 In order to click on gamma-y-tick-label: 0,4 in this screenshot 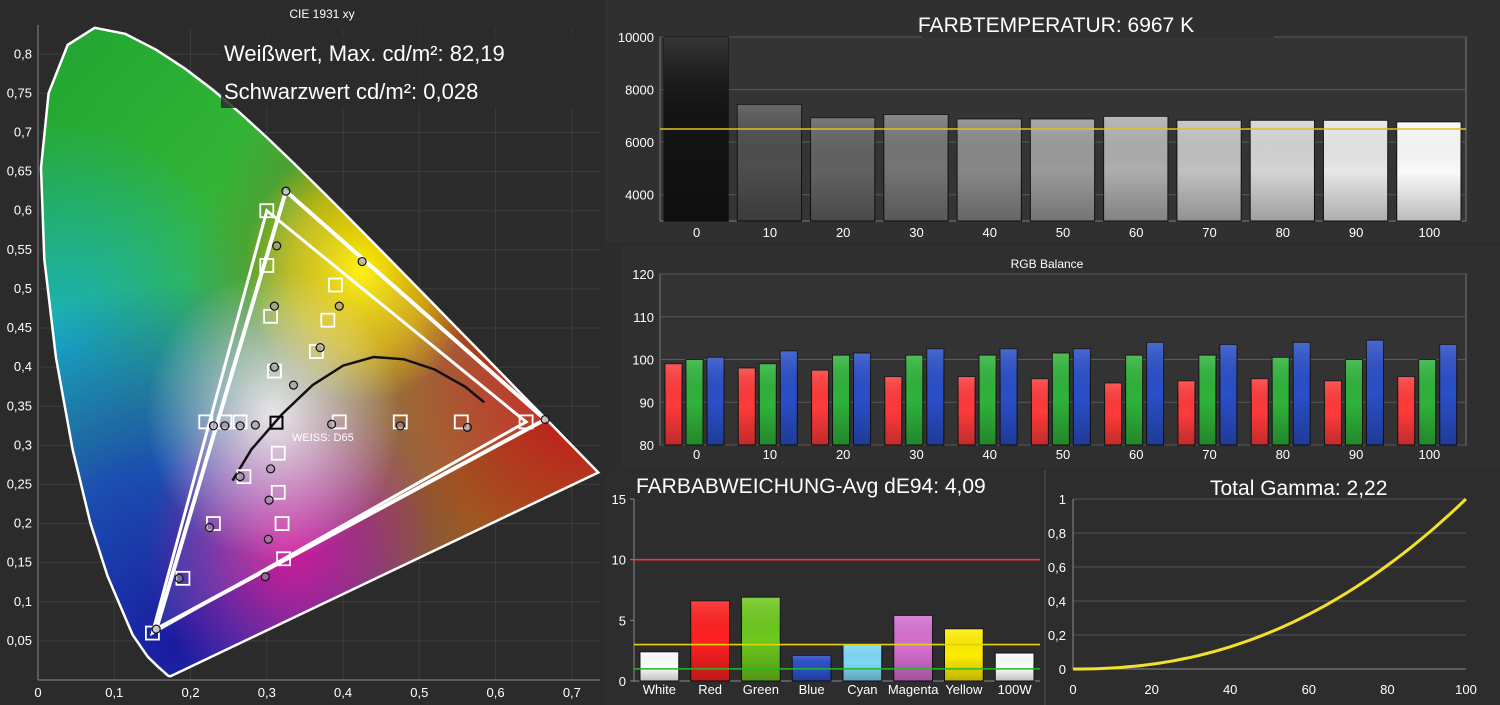, I will do `click(1057, 601)`.